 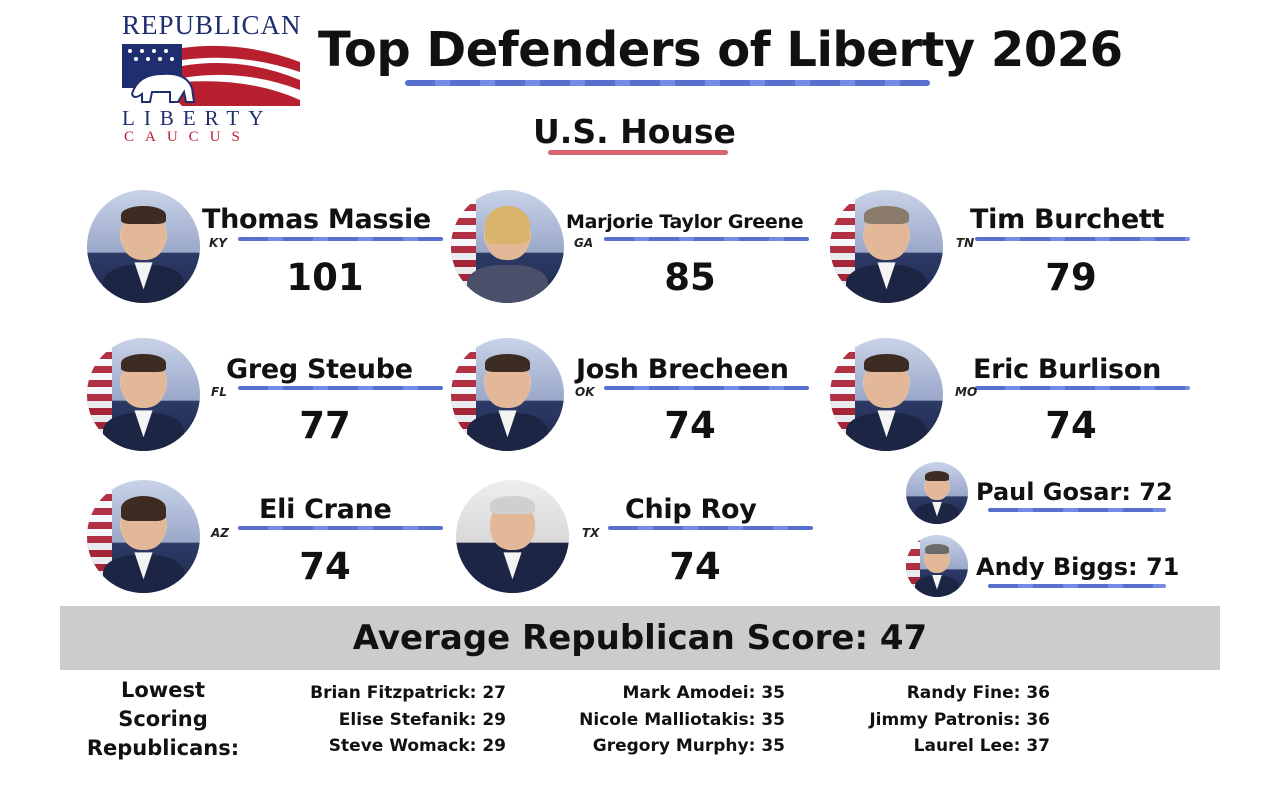 I want to click on republican-liberty-caucus-logo: REPUBLICAN LIBERTY CAUCUS, so click(x=210, y=77).